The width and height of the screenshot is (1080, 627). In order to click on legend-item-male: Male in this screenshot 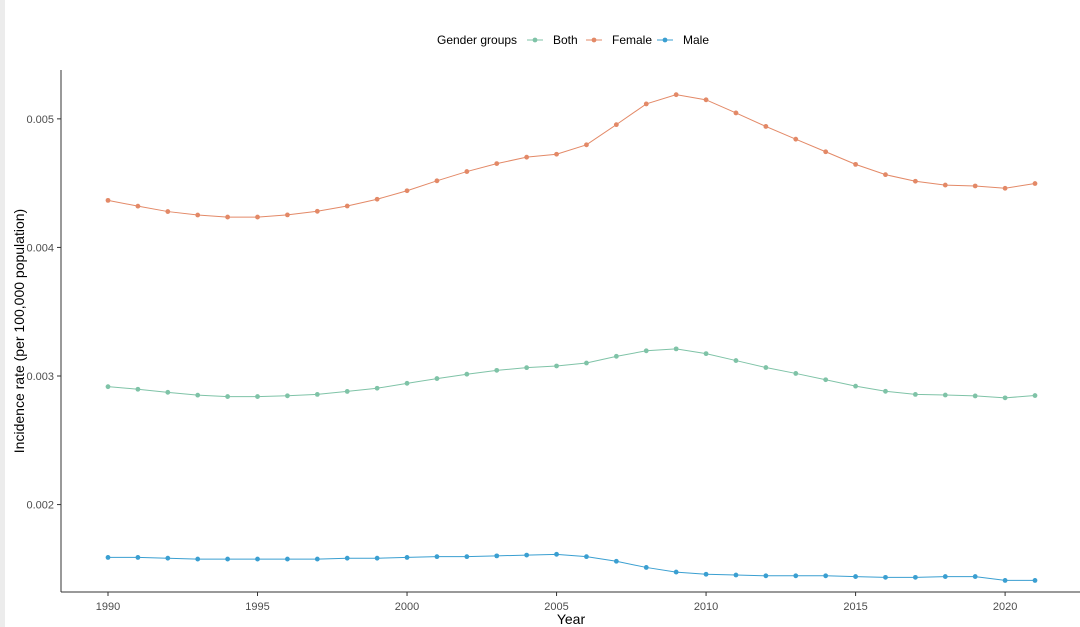, I will do `click(683, 40)`.